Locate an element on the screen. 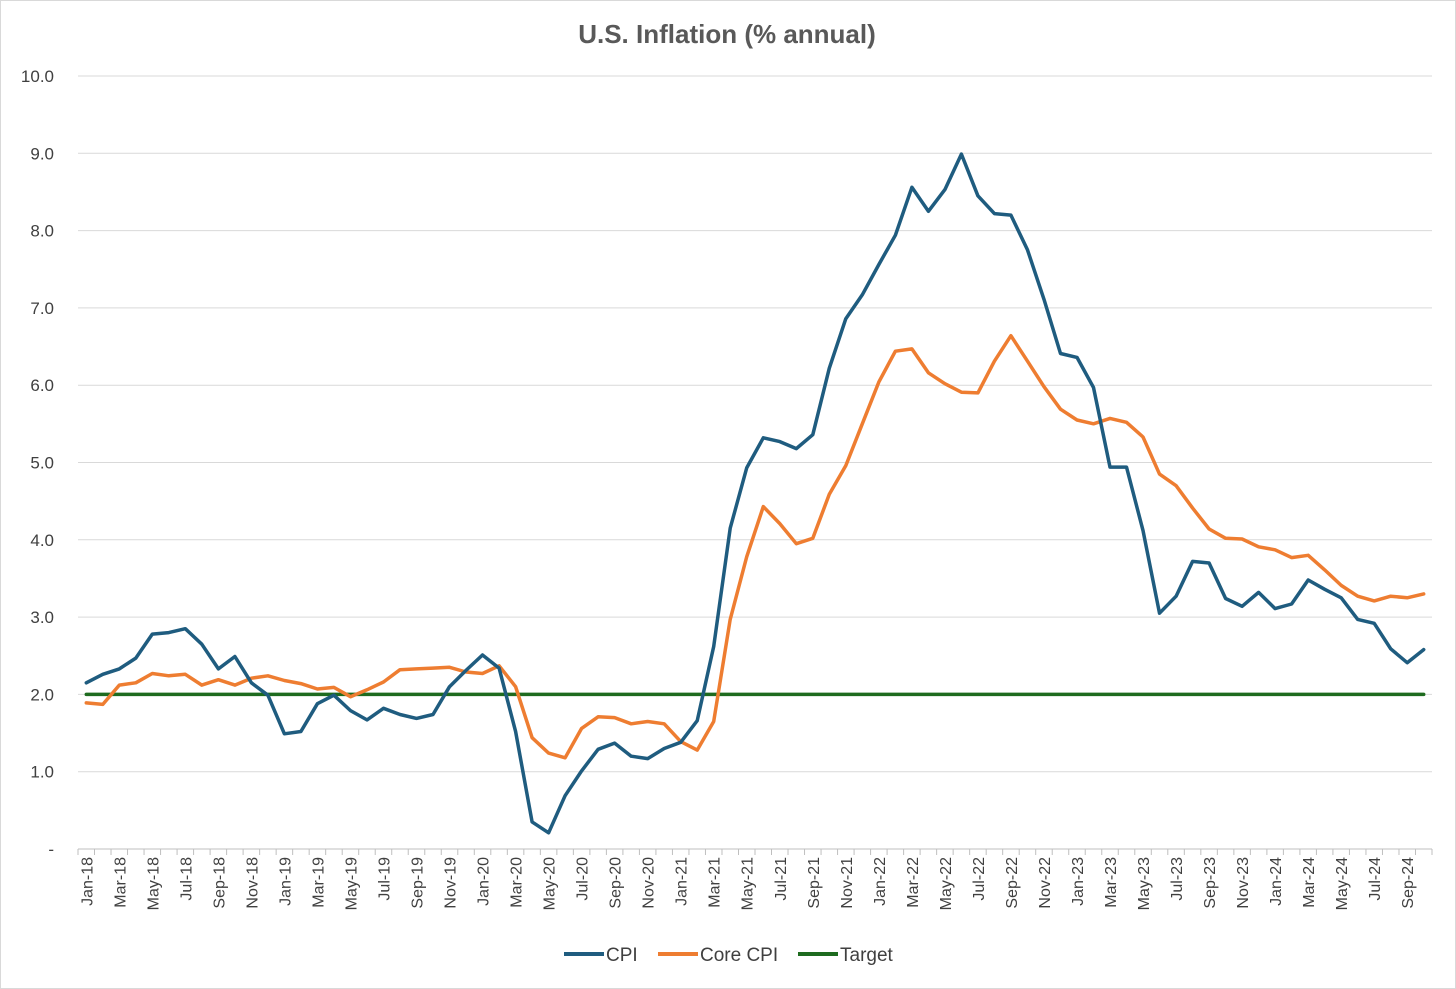 The height and width of the screenshot is (989, 1456). chart-title: U.S. Inflation (% annual) is located at coordinates (727, 34).